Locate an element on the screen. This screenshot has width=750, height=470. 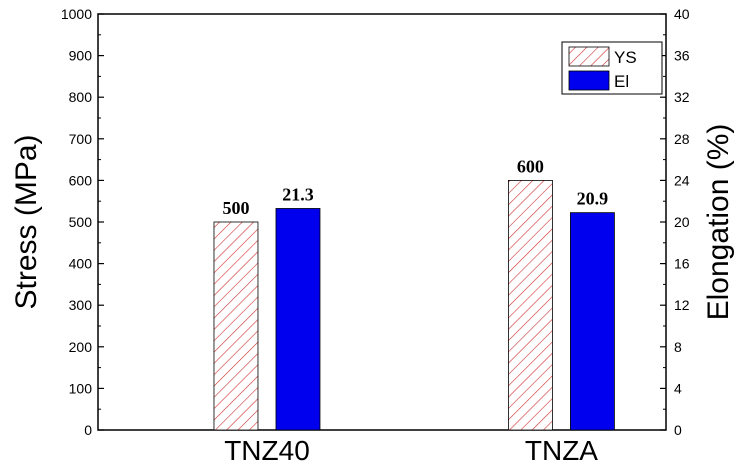
data-label-el: 21.3 is located at coordinates (298, 194).